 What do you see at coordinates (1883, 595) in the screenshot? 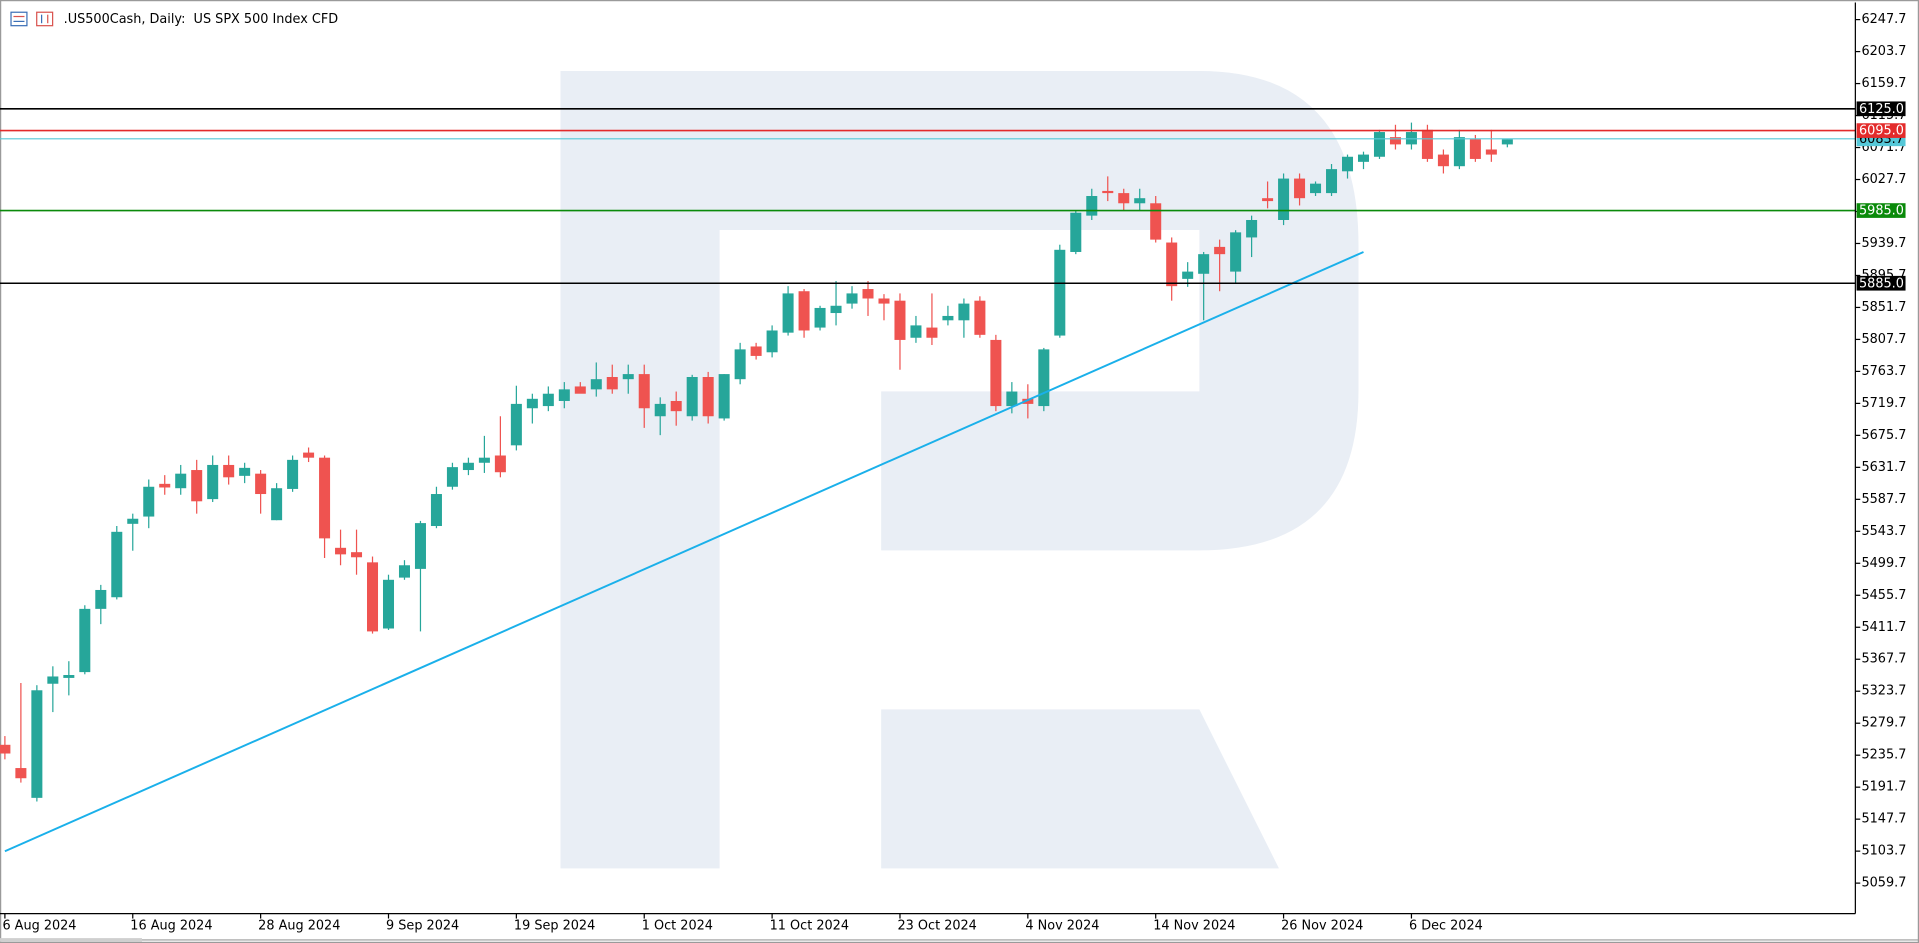
I see `y-tick-label: 5455.7` at bounding box center [1883, 595].